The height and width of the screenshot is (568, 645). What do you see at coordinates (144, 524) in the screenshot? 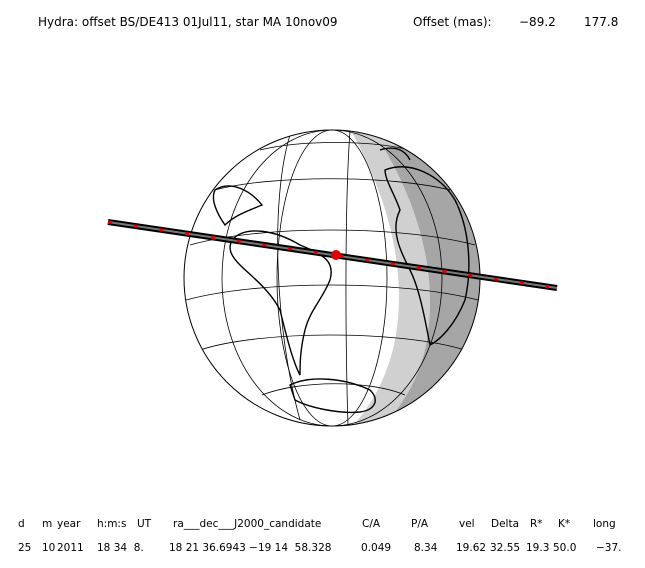
I see `column-header: UT` at bounding box center [144, 524].